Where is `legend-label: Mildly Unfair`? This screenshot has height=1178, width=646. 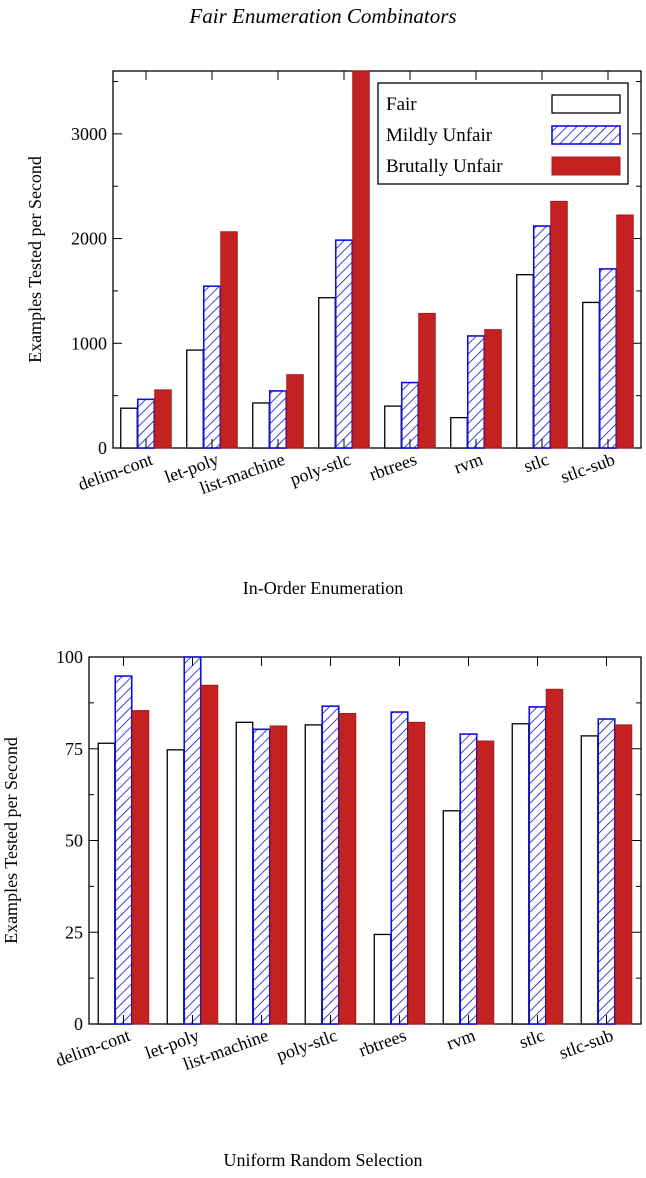 legend-label: Mildly Unfair is located at coordinates (439, 135).